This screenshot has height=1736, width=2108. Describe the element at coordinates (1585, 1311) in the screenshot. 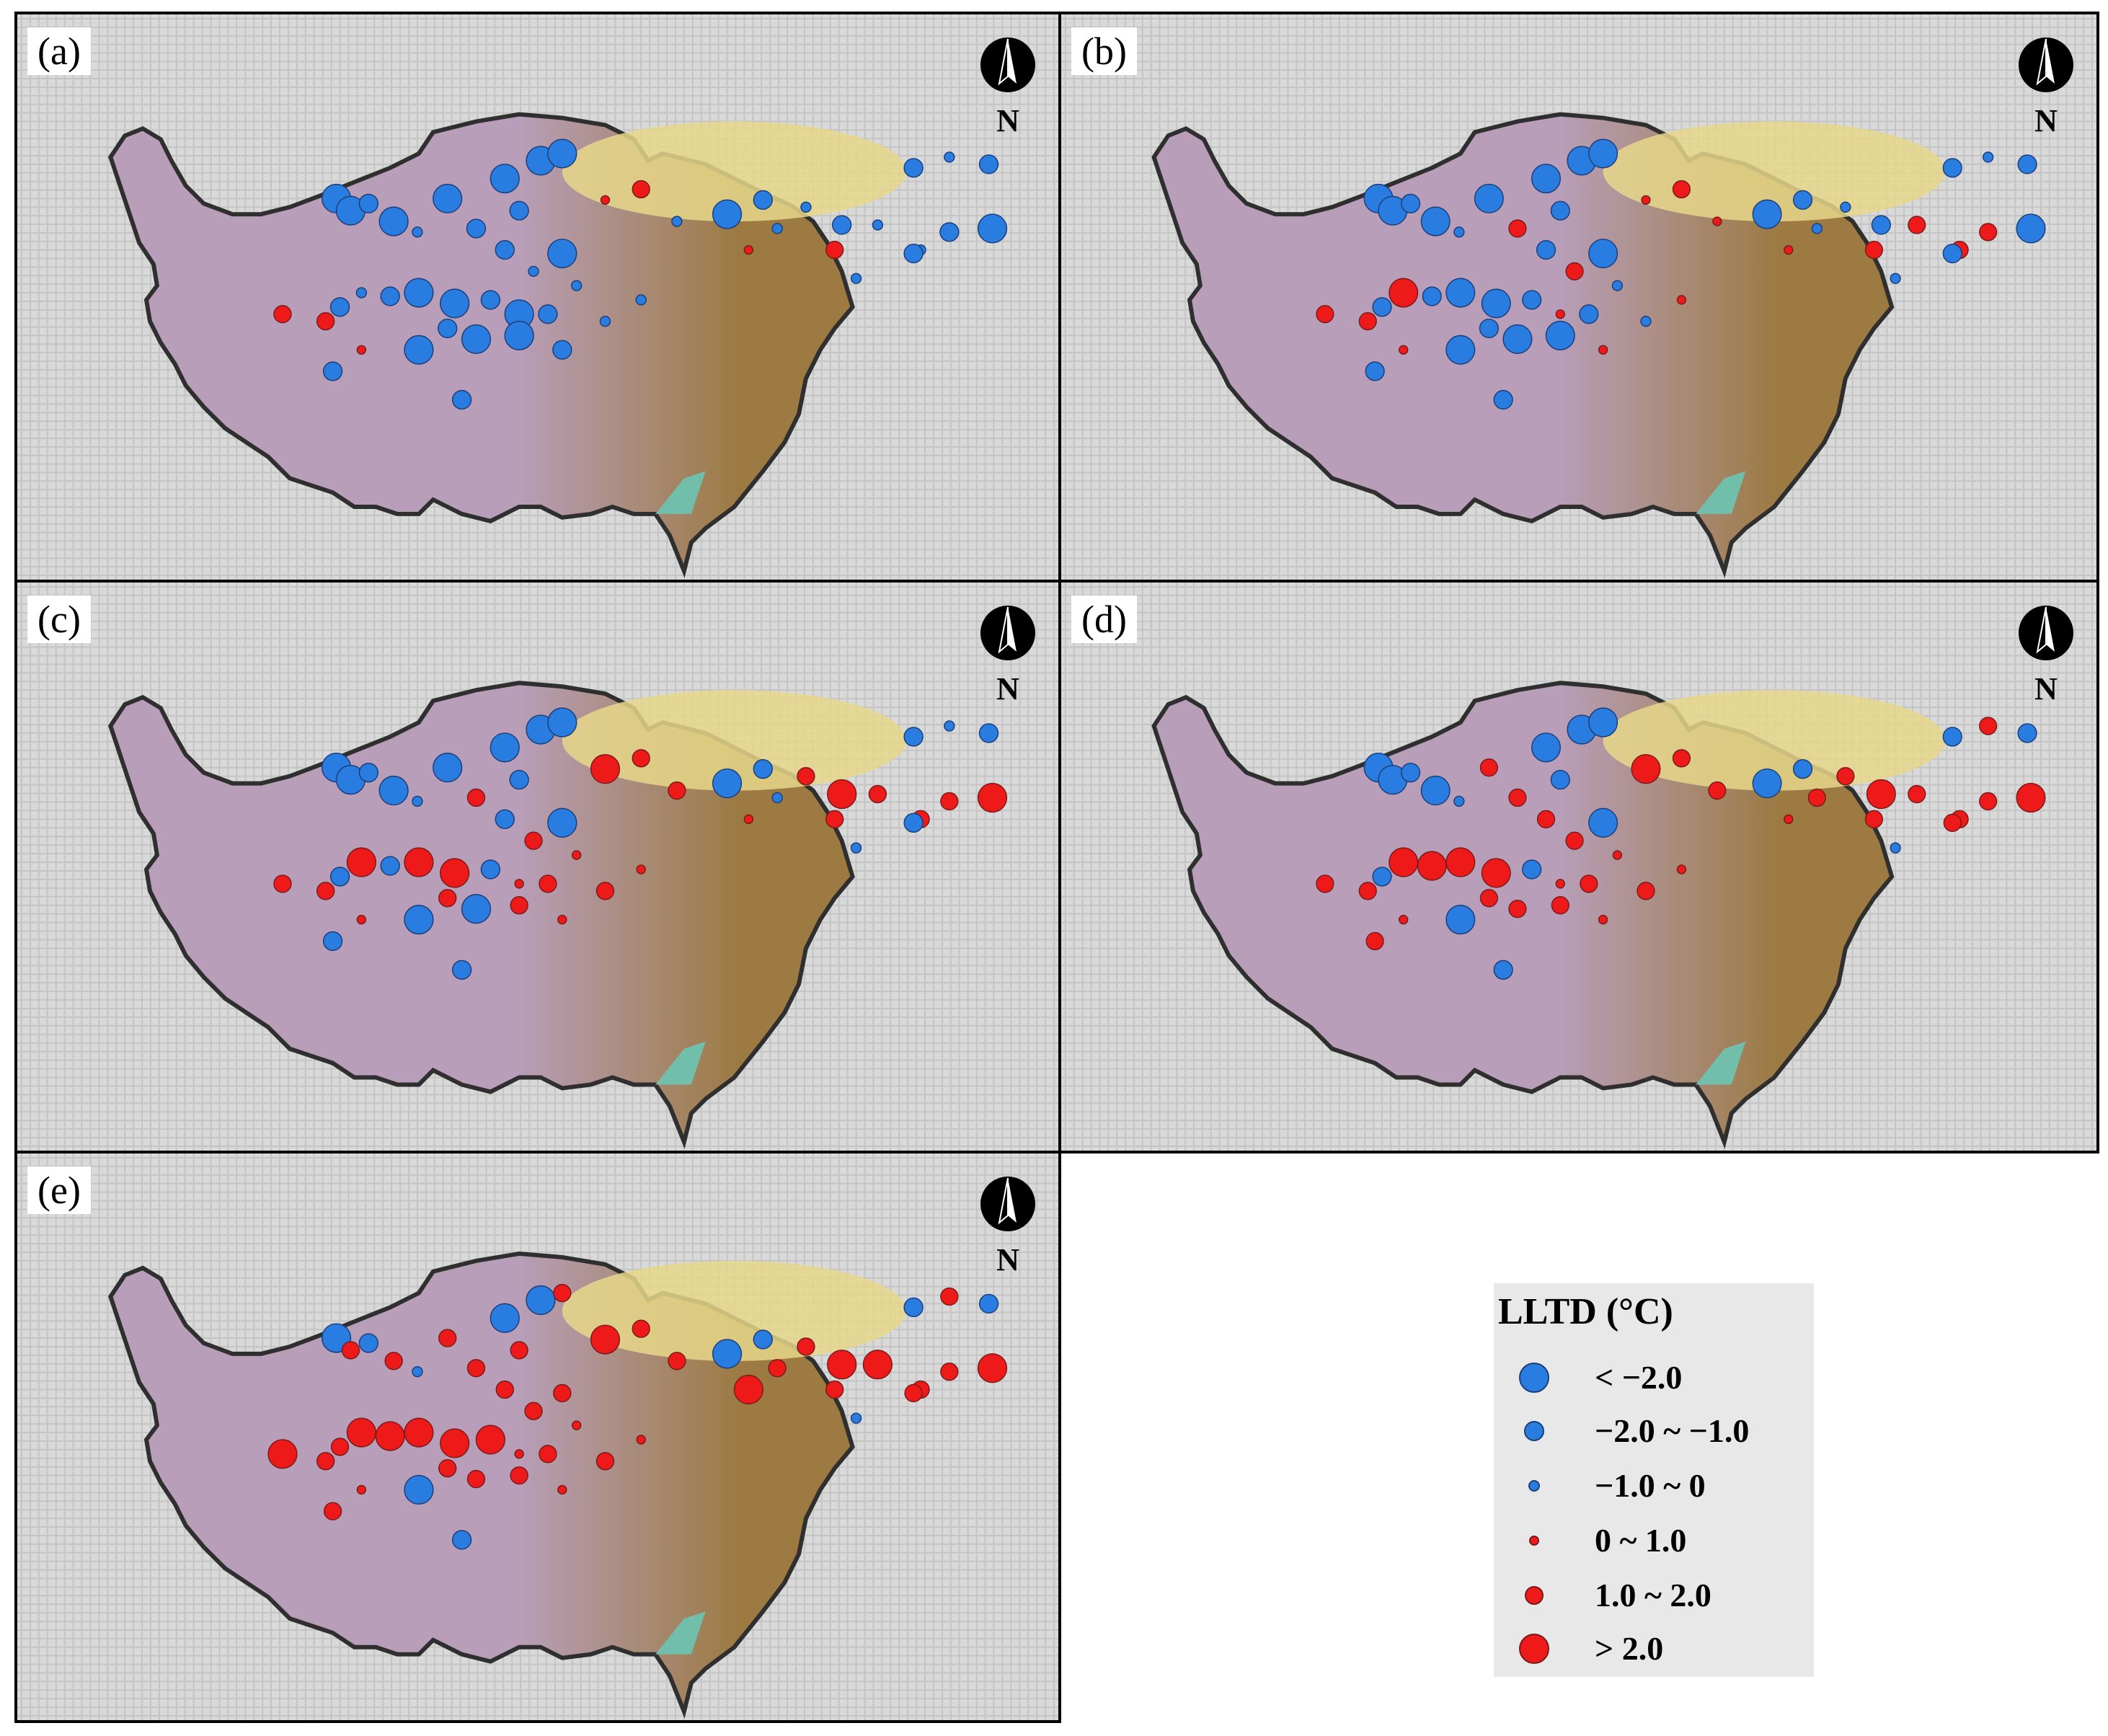

I see `legend-title: LLTD (°C)` at that location.